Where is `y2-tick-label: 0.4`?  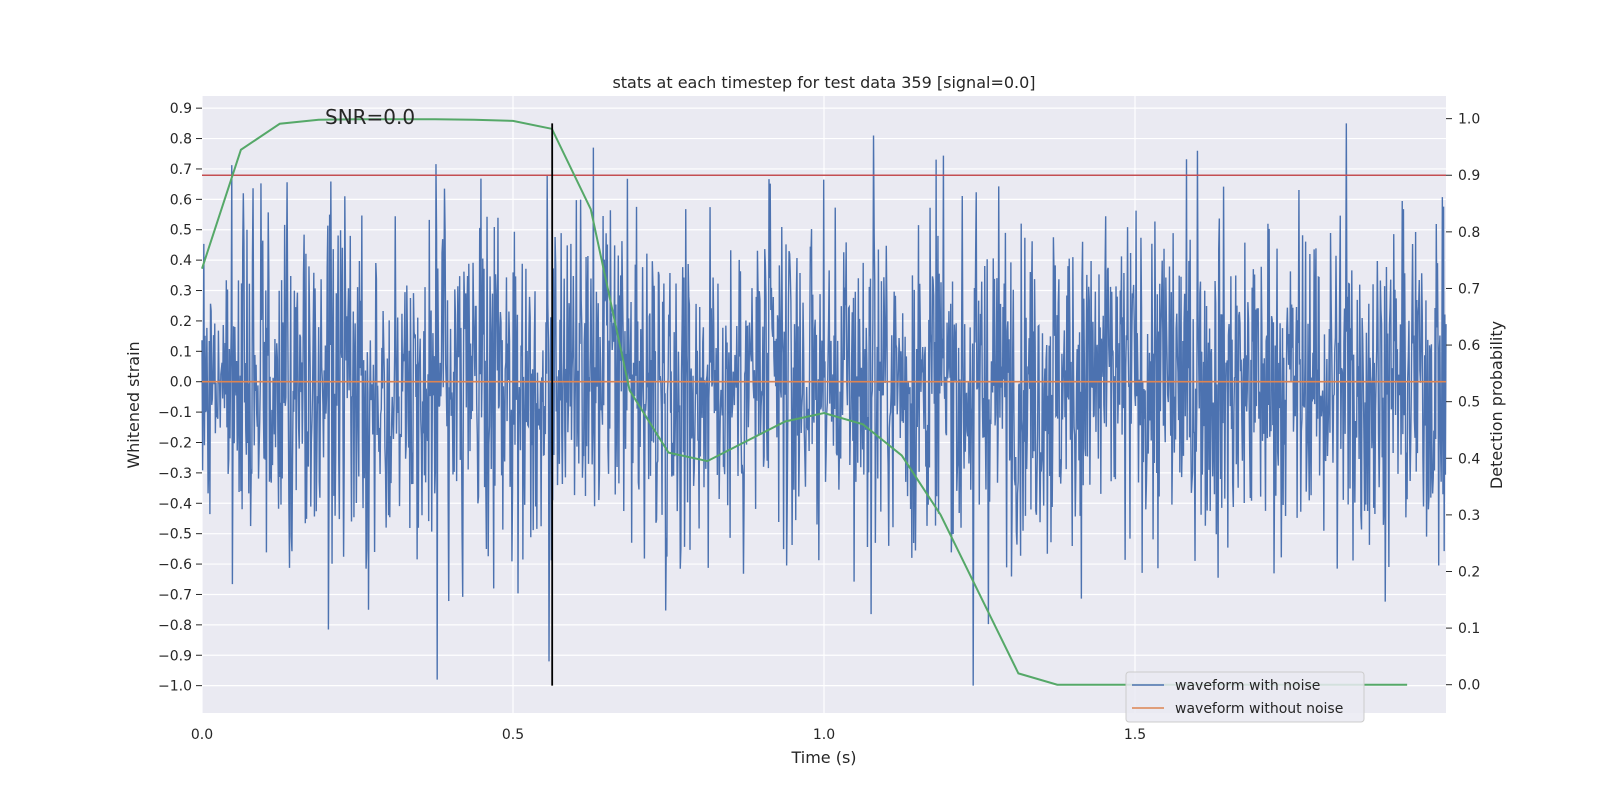
y2-tick-label: 0.4 is located at coordinates (1469, 459).